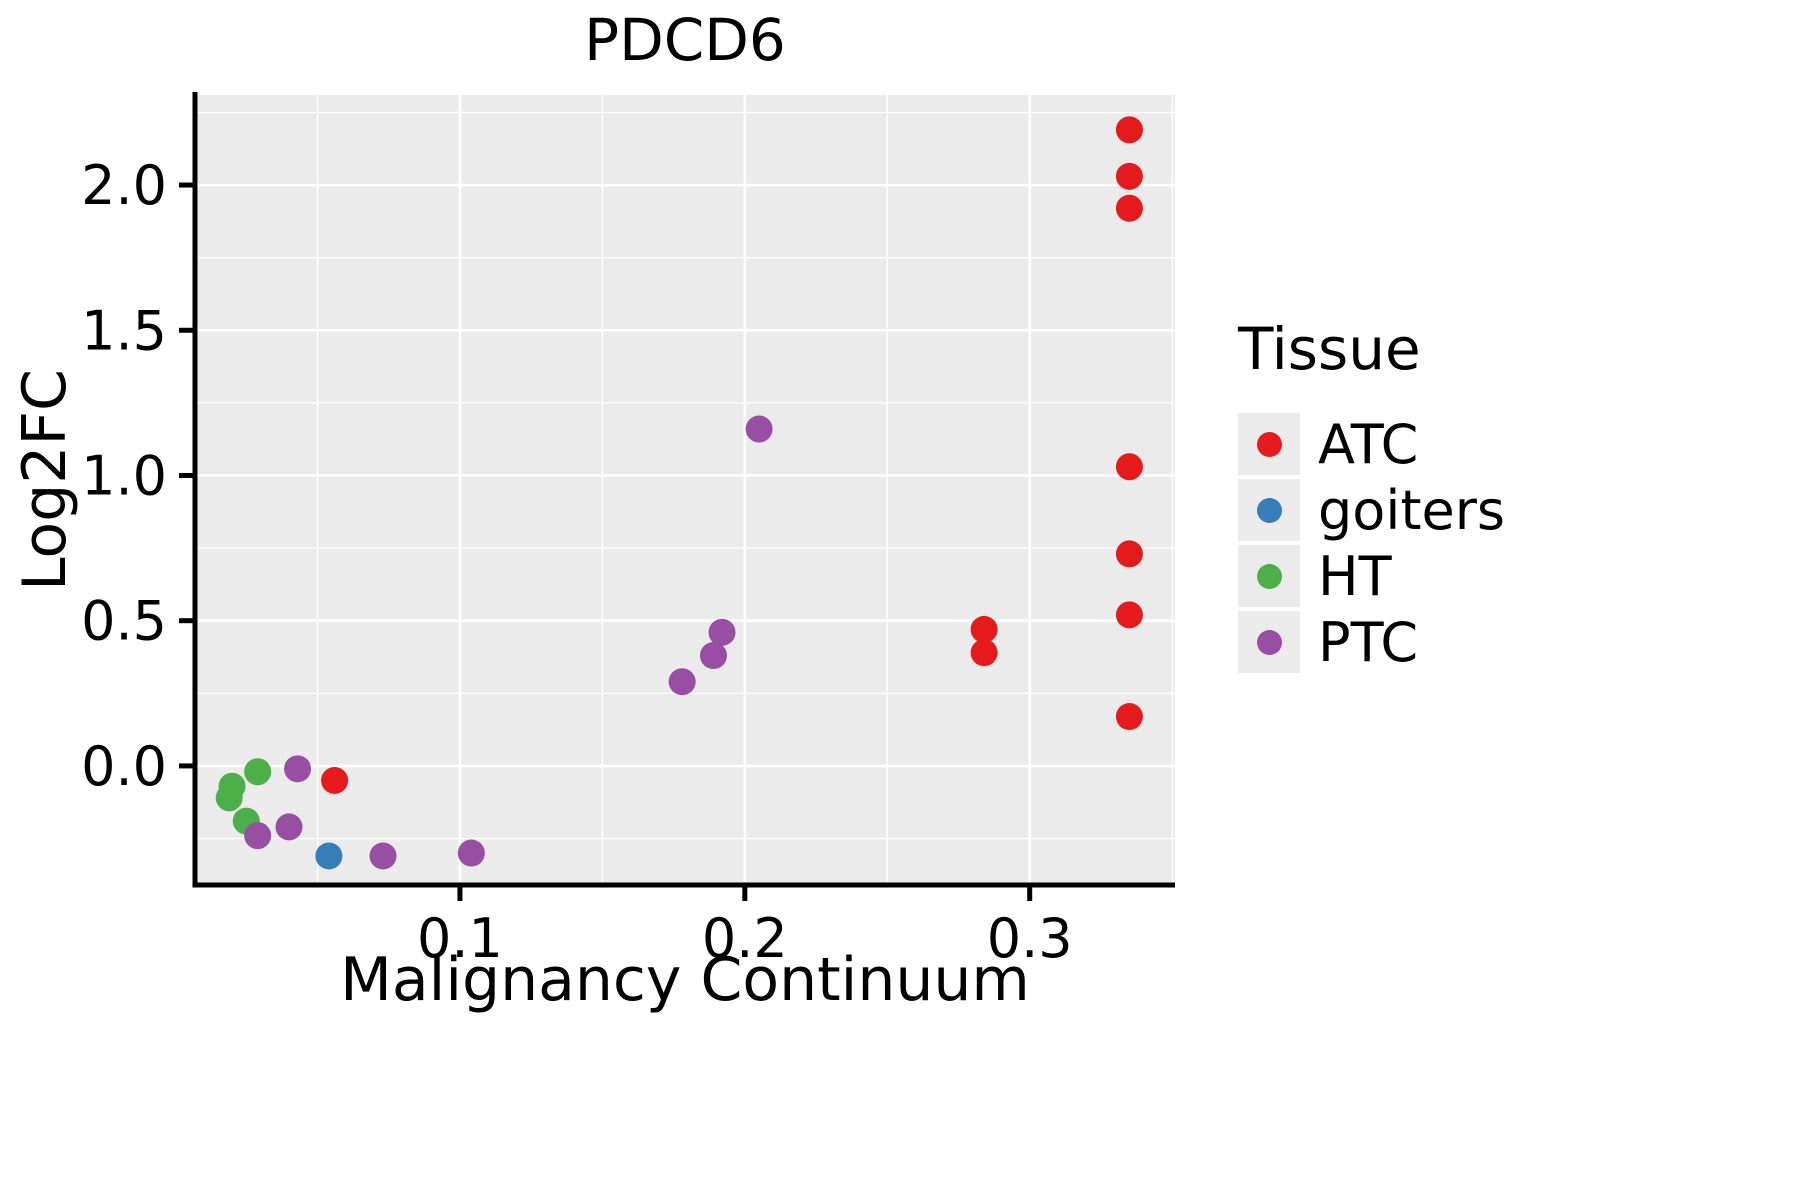  I want to click on legend-entry-ptc: PTC, so click(1371, 642).